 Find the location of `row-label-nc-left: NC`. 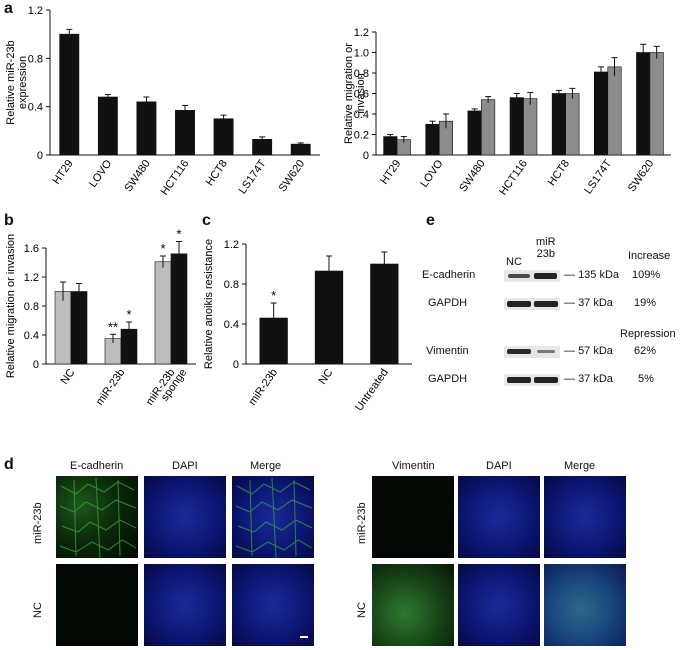

row-label-nc-left: NC is located at coordinates (38, 610).